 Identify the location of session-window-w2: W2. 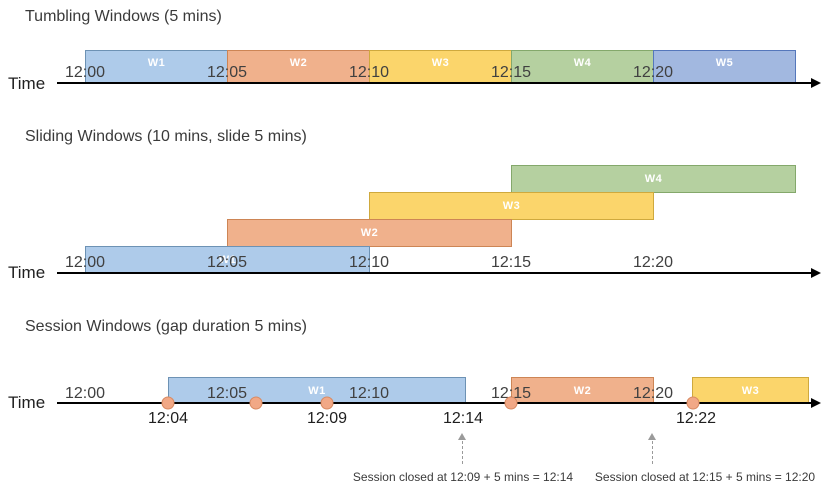
(582, 390).